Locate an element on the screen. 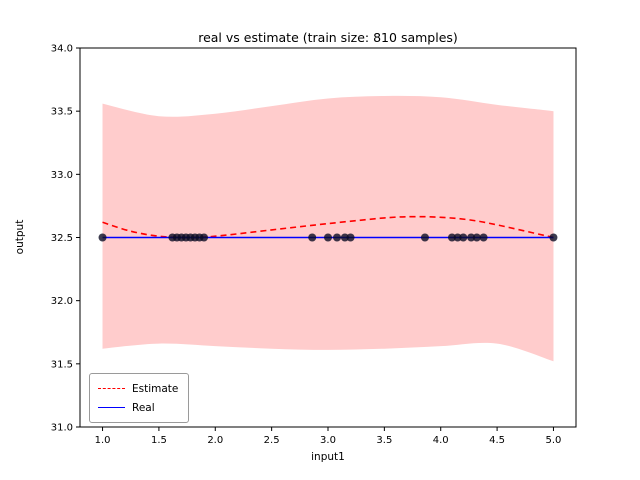  real-line-sample-icon is located at coordinates (111, 407).